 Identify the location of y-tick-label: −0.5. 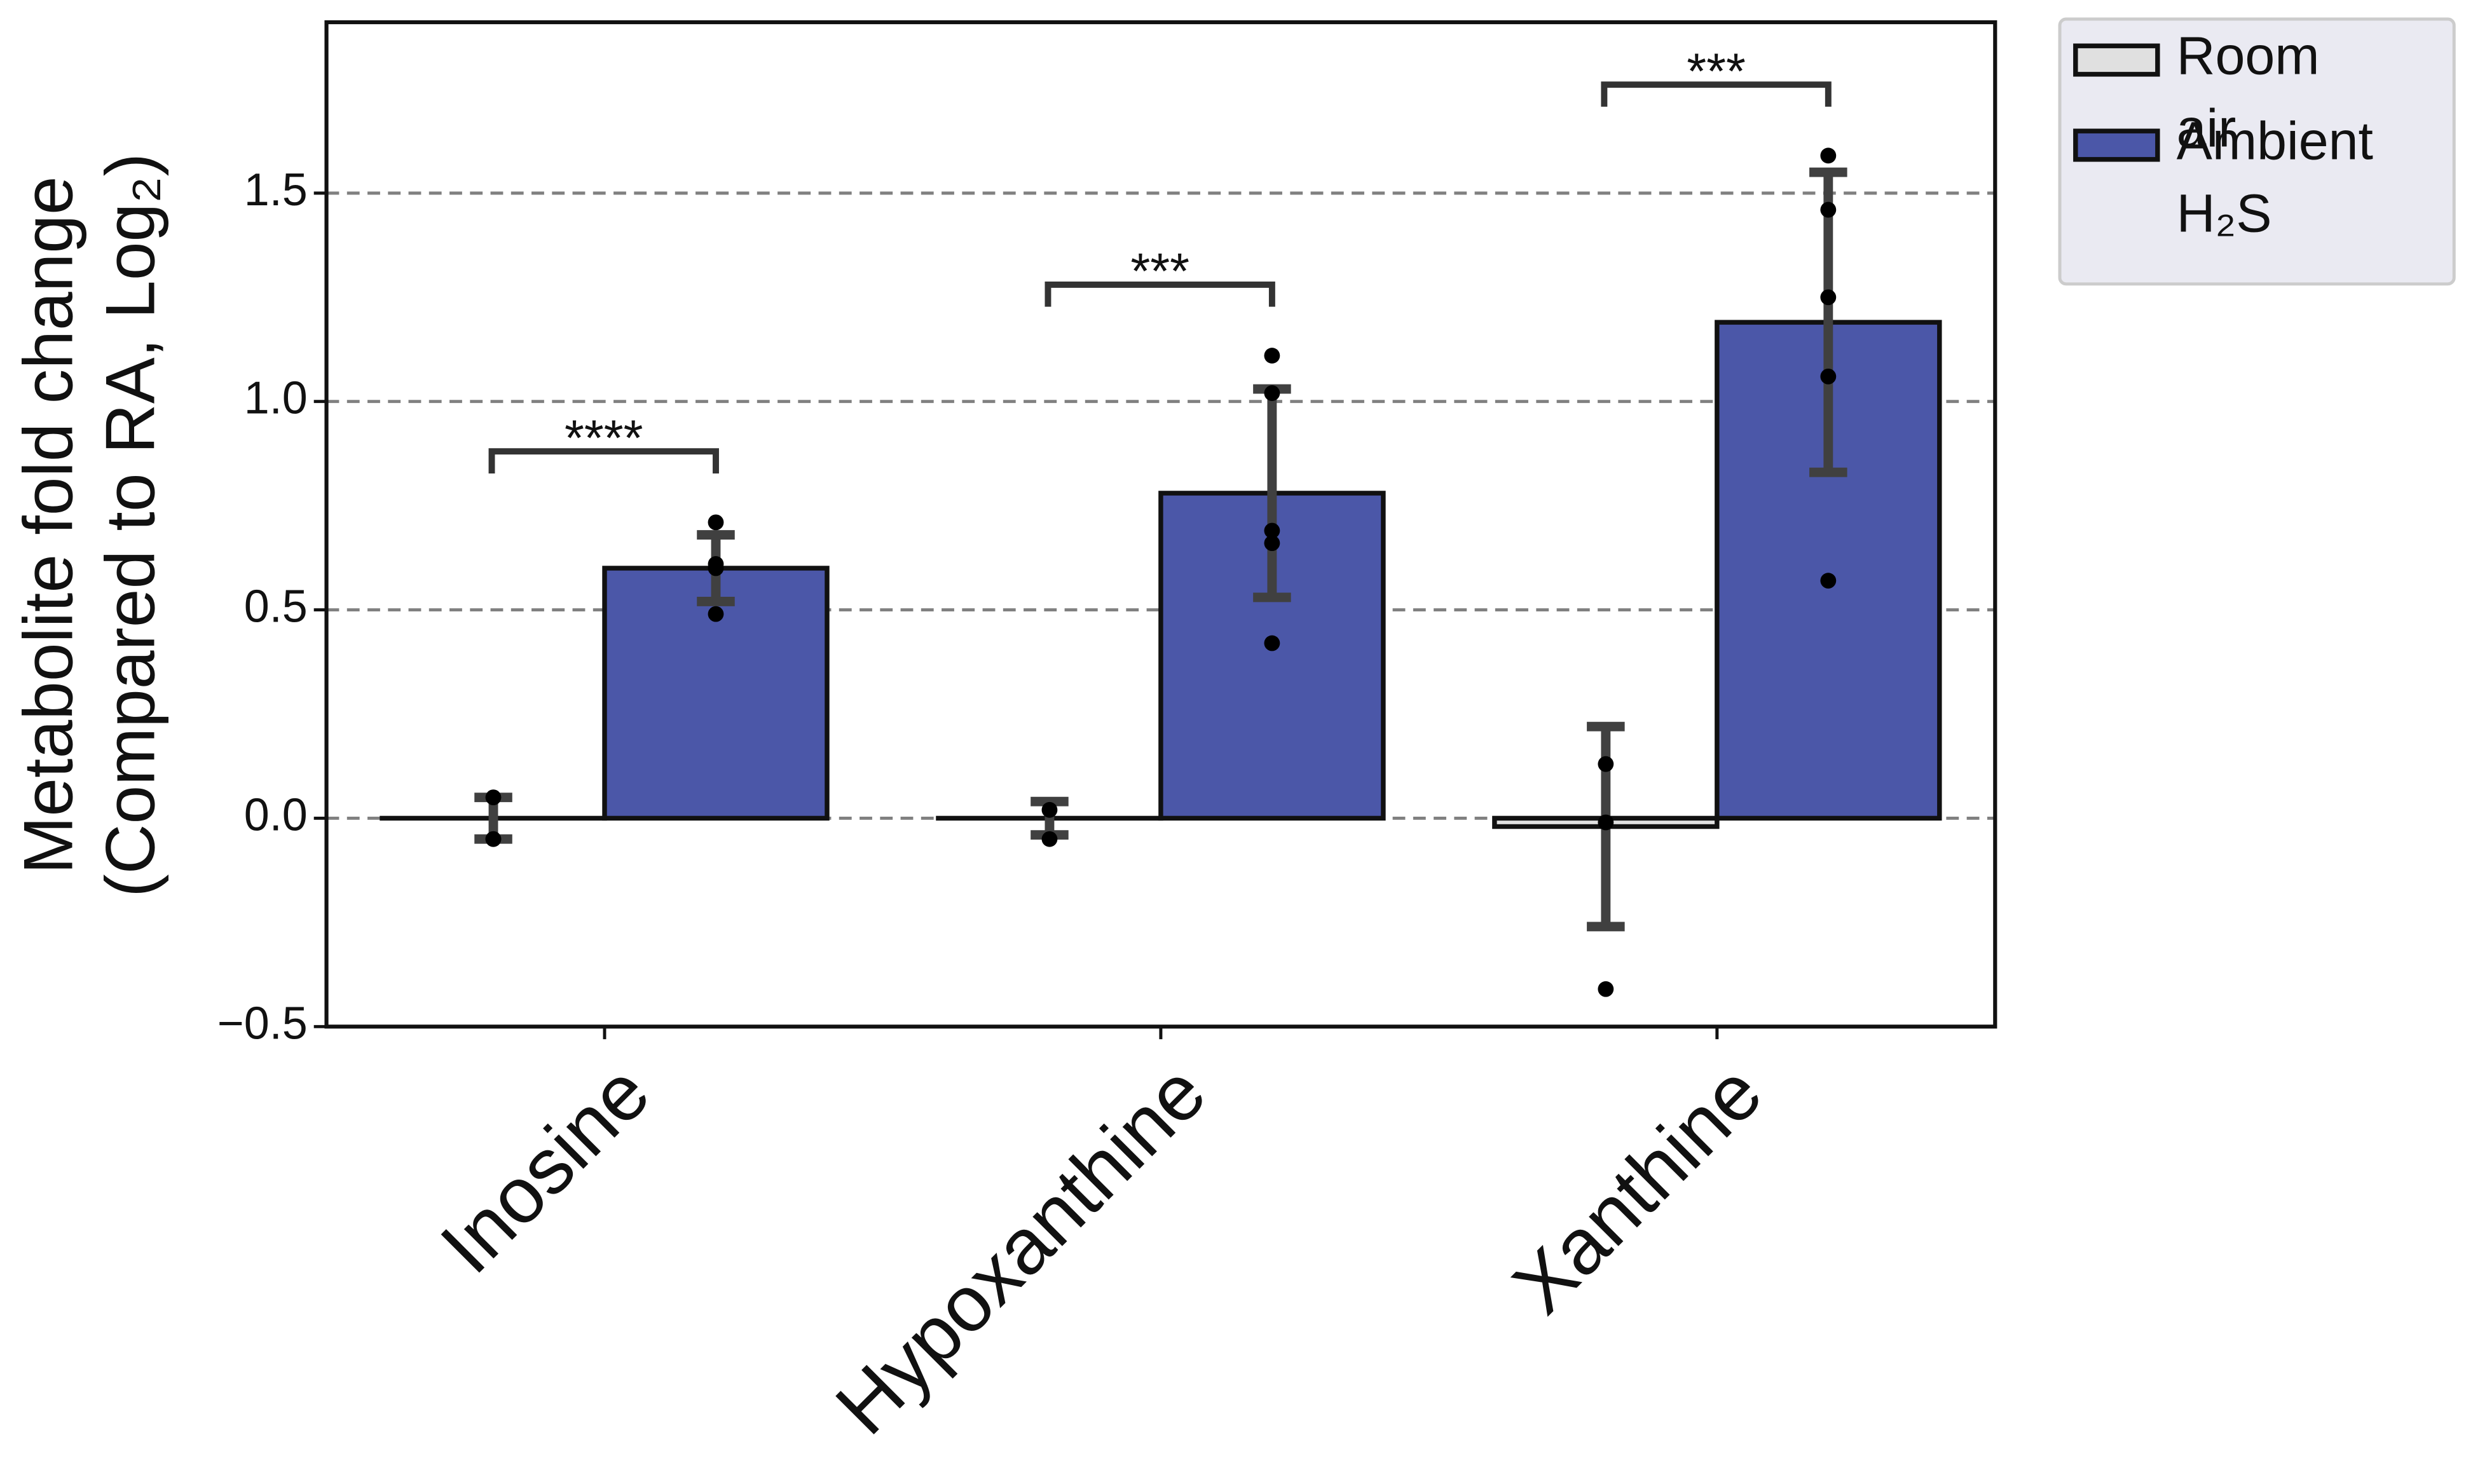
(262, 1023).